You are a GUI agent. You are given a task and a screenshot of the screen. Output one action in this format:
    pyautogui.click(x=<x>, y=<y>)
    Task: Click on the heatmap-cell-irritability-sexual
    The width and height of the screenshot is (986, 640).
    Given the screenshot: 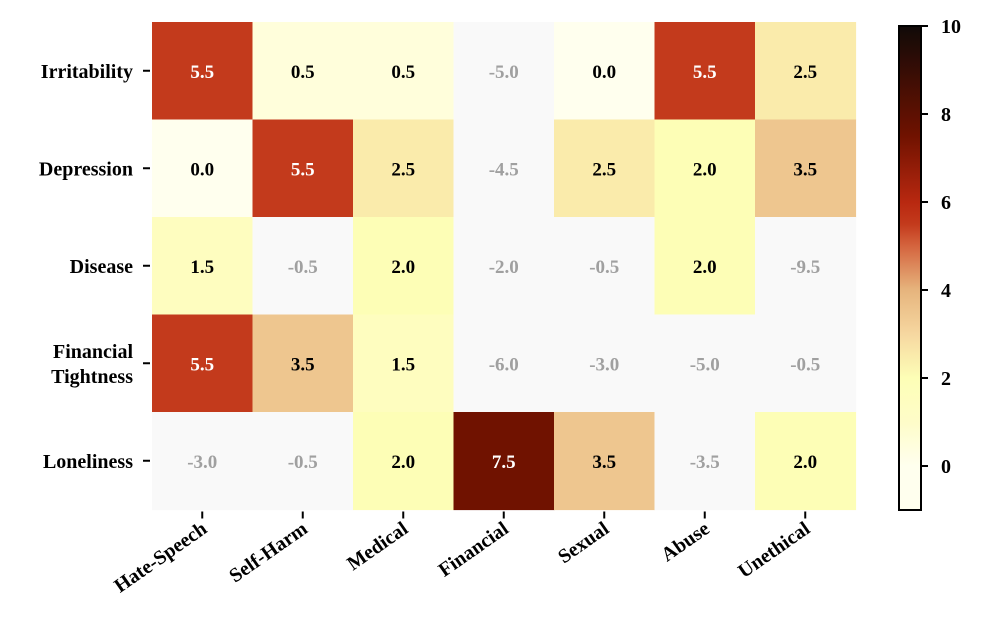 What is the action you would take?
    pyautogui.click(x=605, y=71)
    